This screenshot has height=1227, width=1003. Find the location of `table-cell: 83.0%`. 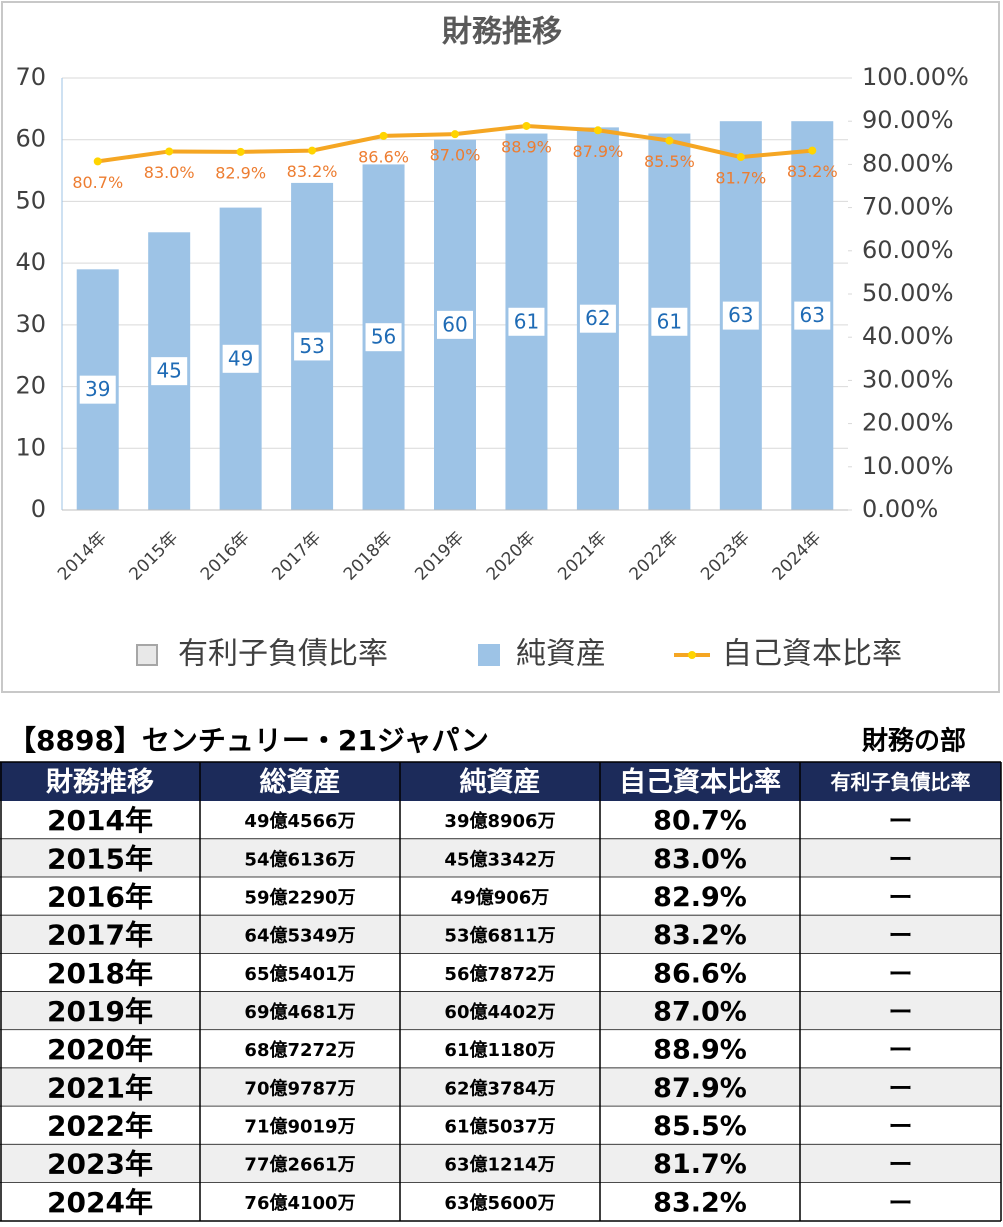

table-cell: 83.0% is located at coordinates (700, 859).